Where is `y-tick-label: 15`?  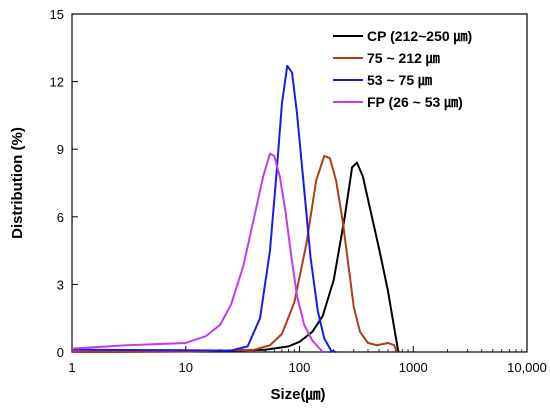
y-tick-label: 15 is located at coordinates (57, 14).